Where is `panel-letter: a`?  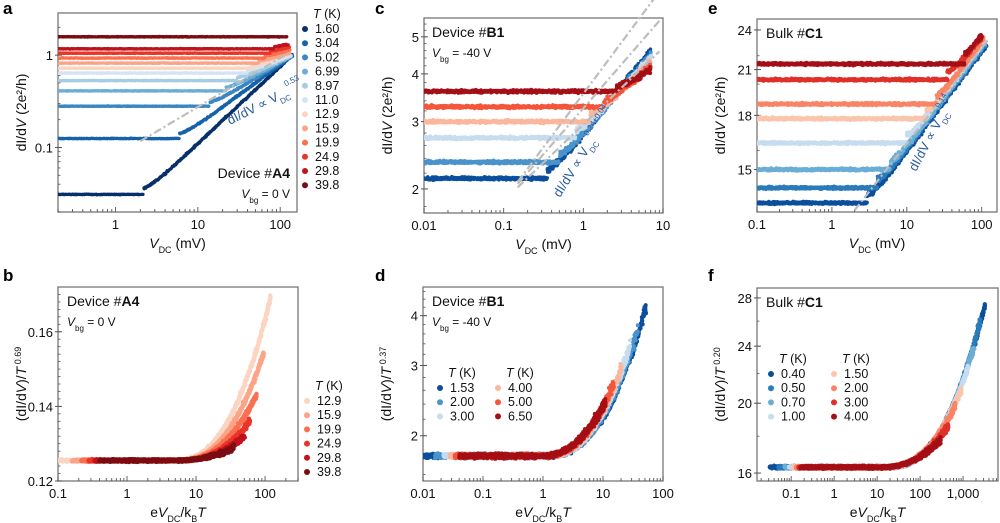 panel-letter: a is located at coordinates (8, 9).